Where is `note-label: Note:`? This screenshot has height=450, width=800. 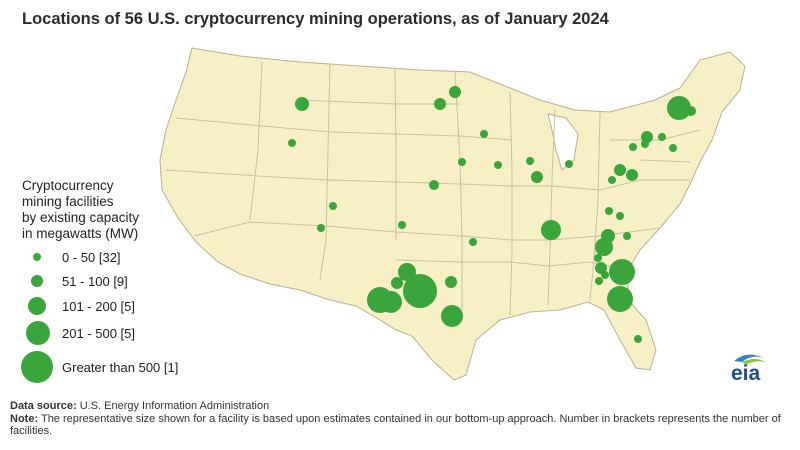
note-label: Note: is located at coordinates (24, 418).